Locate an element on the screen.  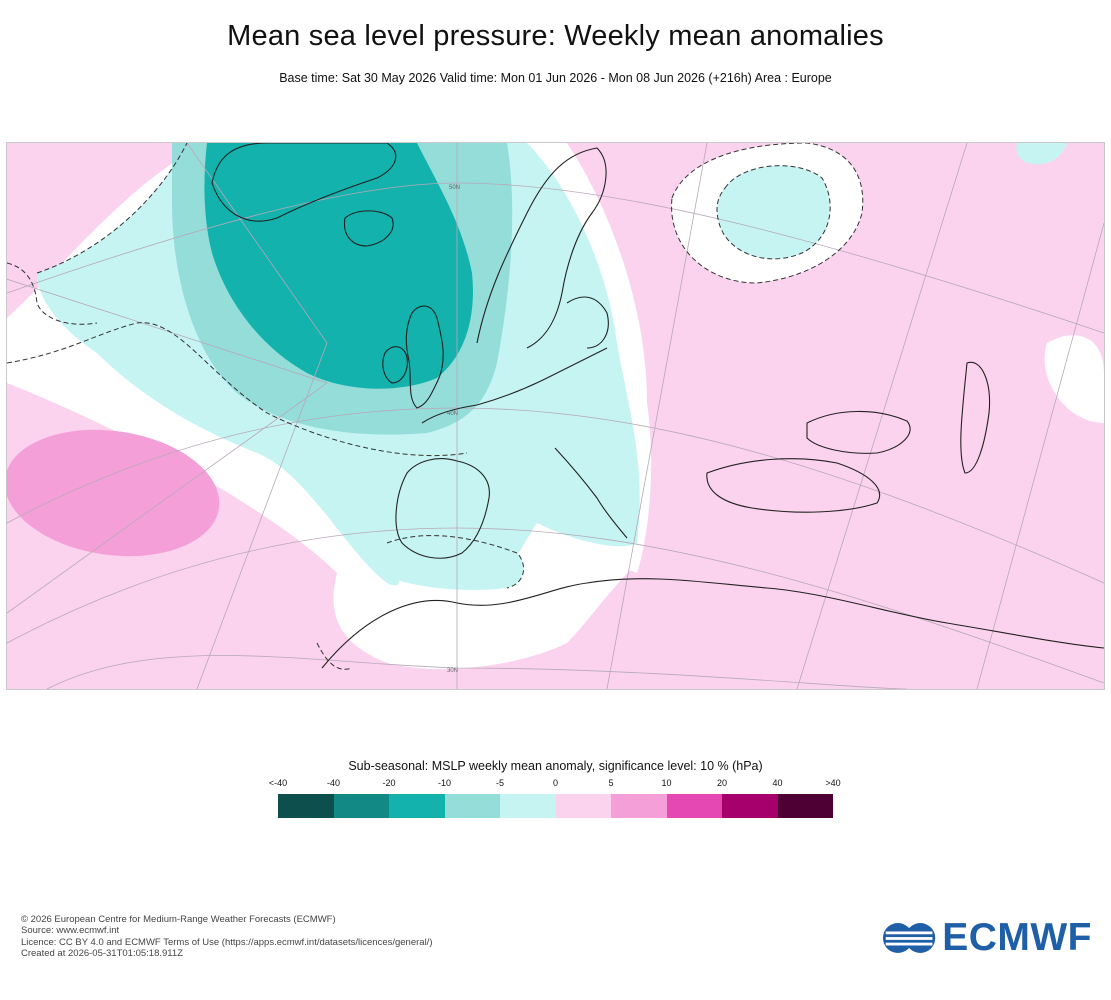
ecmwf-logo-icon is located at coordinates (909, 938).